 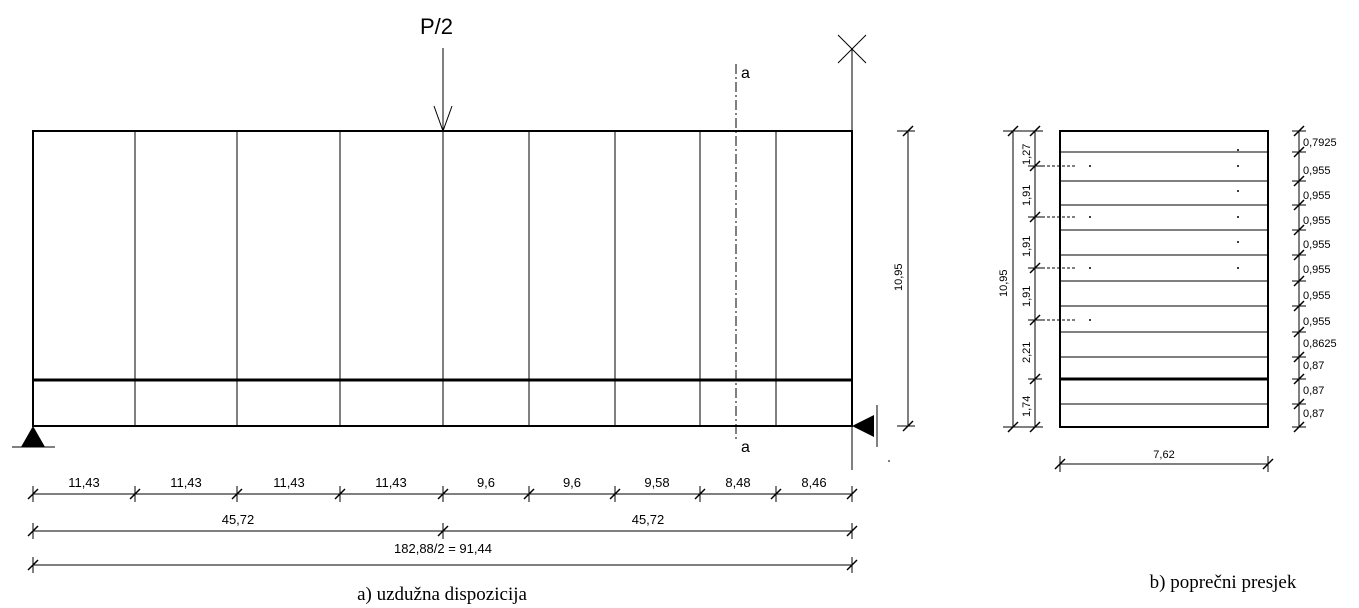 What do you see at coordinates (486, 482) in the screenshot?
I see `segment-label-5: 9,6` at bounding box center [486, 482].